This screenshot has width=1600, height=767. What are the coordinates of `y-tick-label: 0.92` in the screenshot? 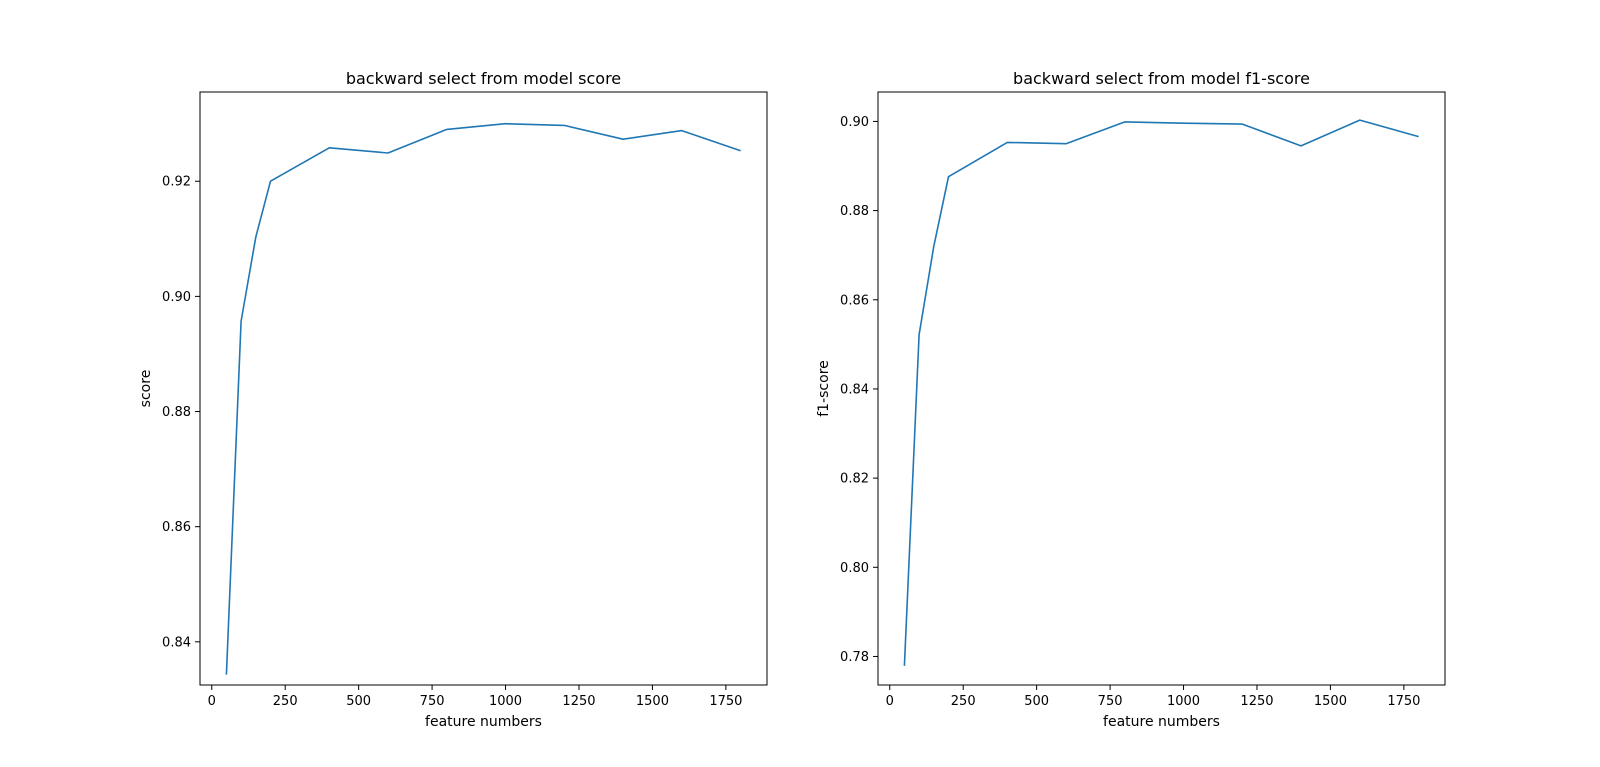 It's located at (176, 182).